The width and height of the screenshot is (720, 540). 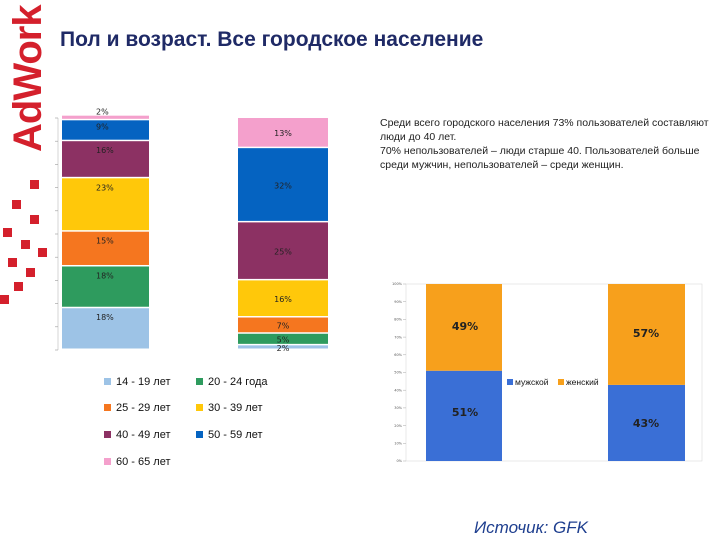 What do you see at coordinates (398, 444) in the screenshot?
I see `gender-tick-label: 10%` at bounding box center [398, 444].